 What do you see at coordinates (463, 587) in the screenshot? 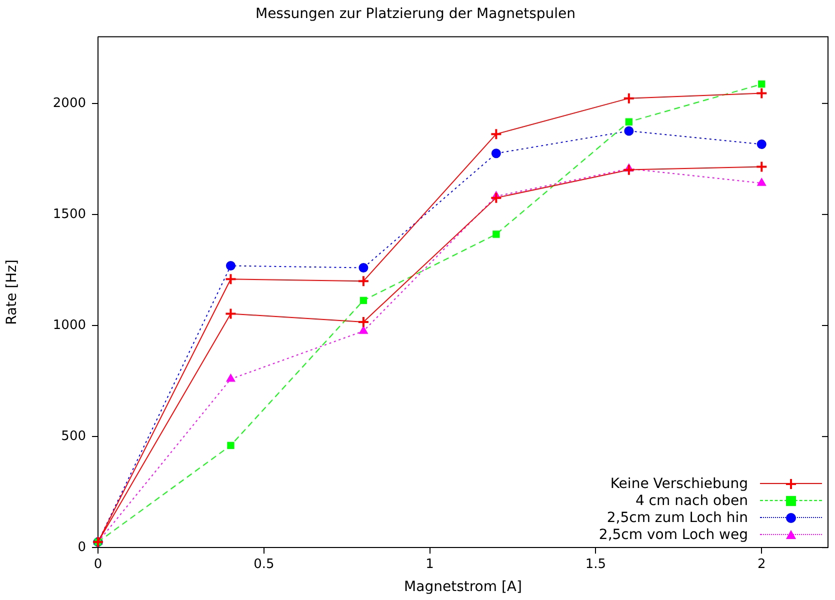
I see `x-axis-title: Magnetstrom [A]` at bounding box center [463, 587].